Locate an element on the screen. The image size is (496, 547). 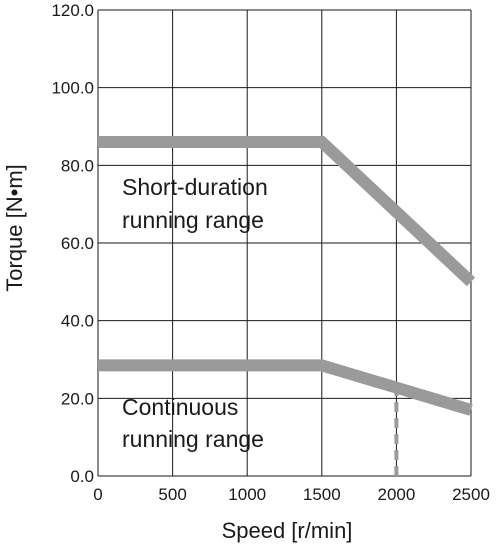
x-tick-label: 0 is located at coordinates (97, 494).